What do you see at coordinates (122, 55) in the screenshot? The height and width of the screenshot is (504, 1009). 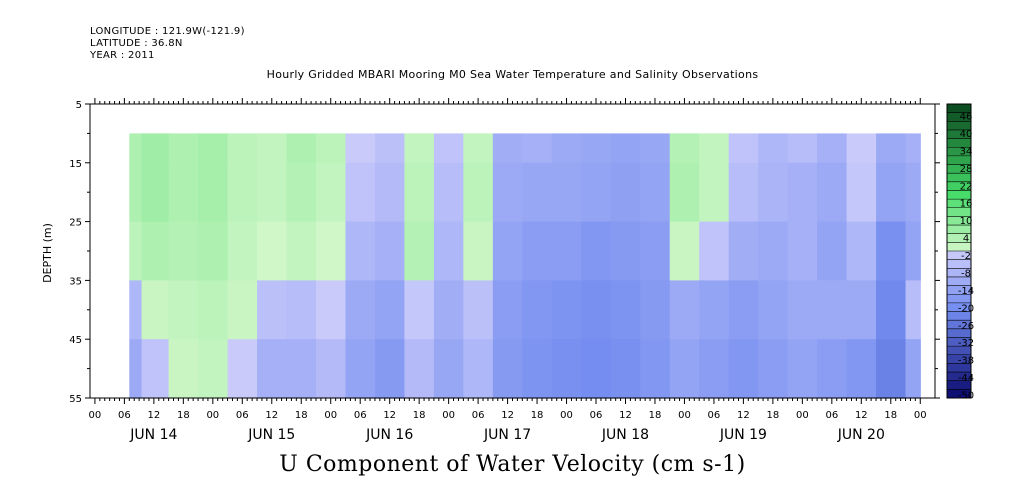 I see `year-label: YEAR : 2011` at bounding box center [122, 55].